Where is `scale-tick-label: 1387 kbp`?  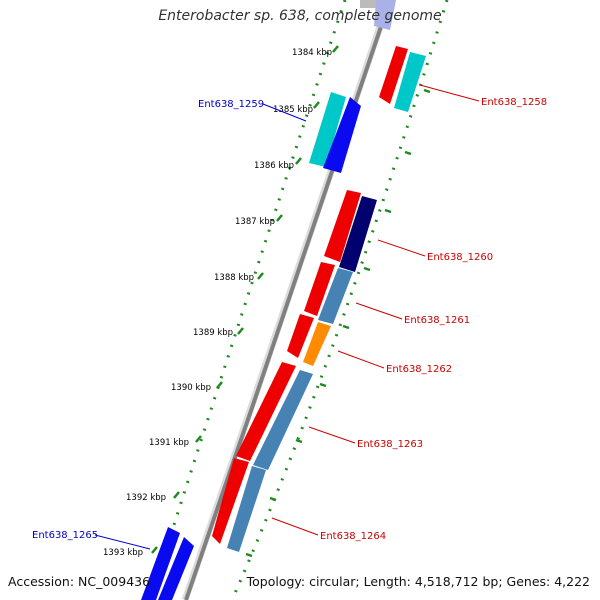
scale-tick-label: 1387 kbp is located at coordinates (255, 222).